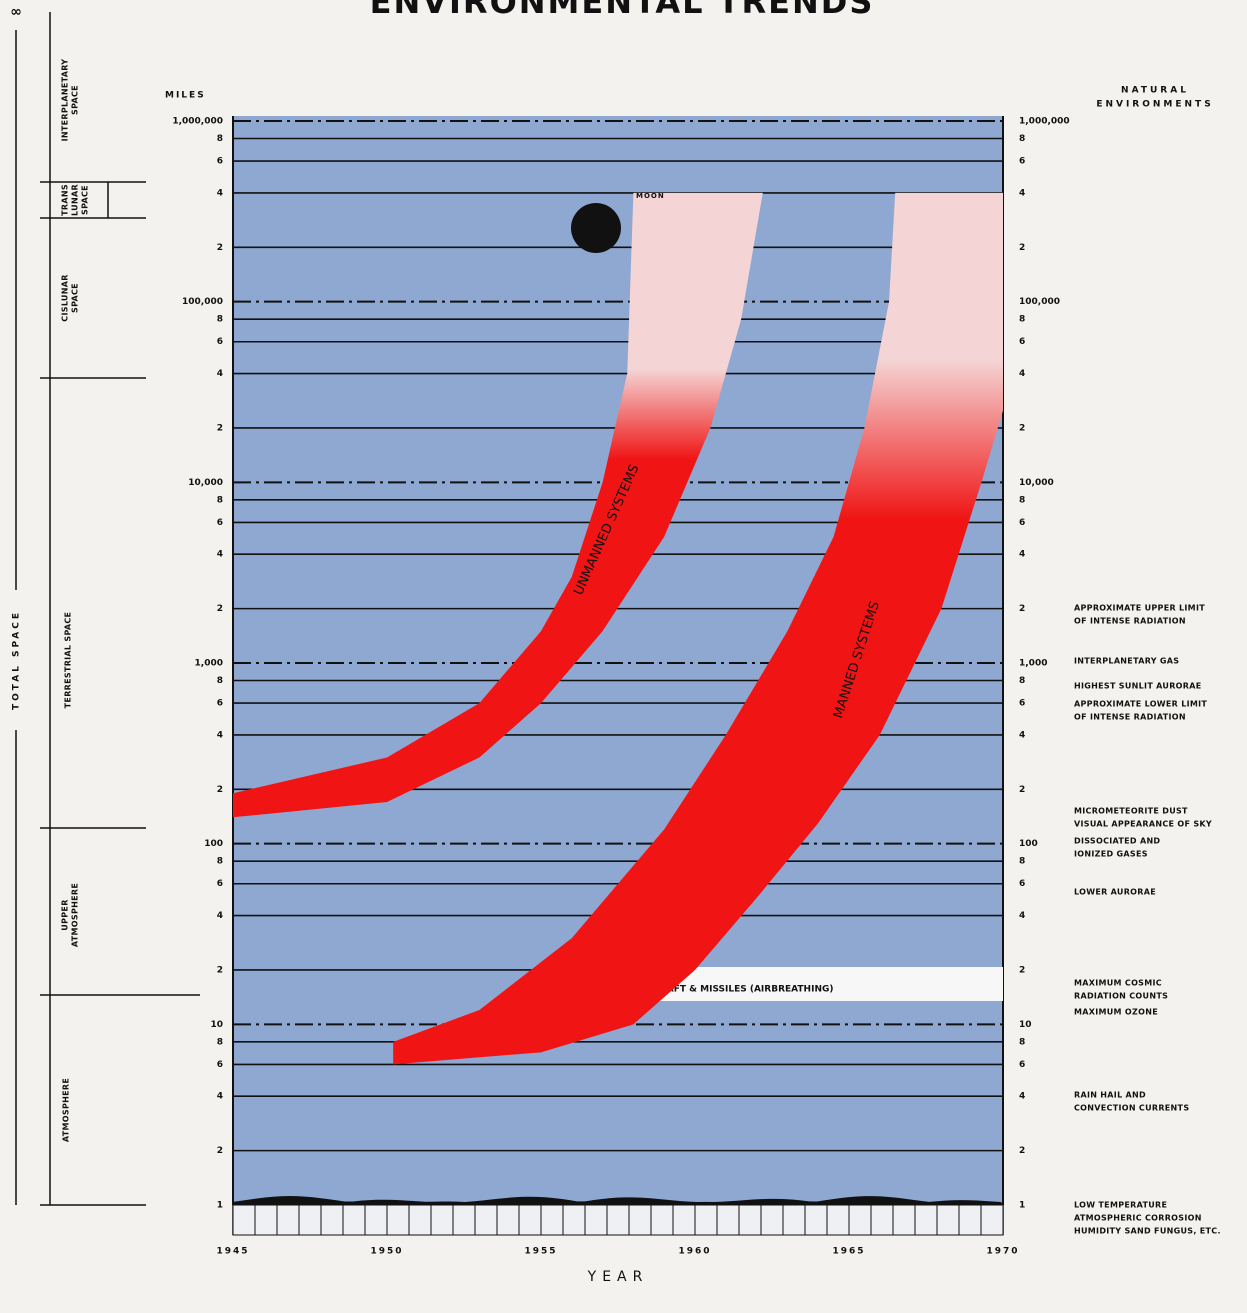 This screenshot has height=1313, width=1247. What do you see at coordinates (1118, 983) in the screenshot?
I see `annotation: MAXIMUM COSMIC` at bounding box center [1118, 983].